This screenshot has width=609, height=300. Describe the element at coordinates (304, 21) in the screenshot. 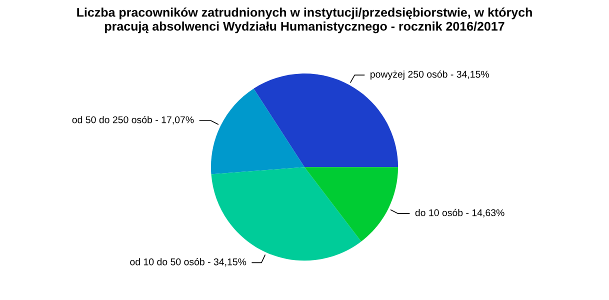

I see `chart-title: Liczba pracowników zatrudnionych w instytucji/przedsiębiorstwie, w których pracują absolwenci Wydziału Humanistycznego - rocznik 2016/2017` at that location.